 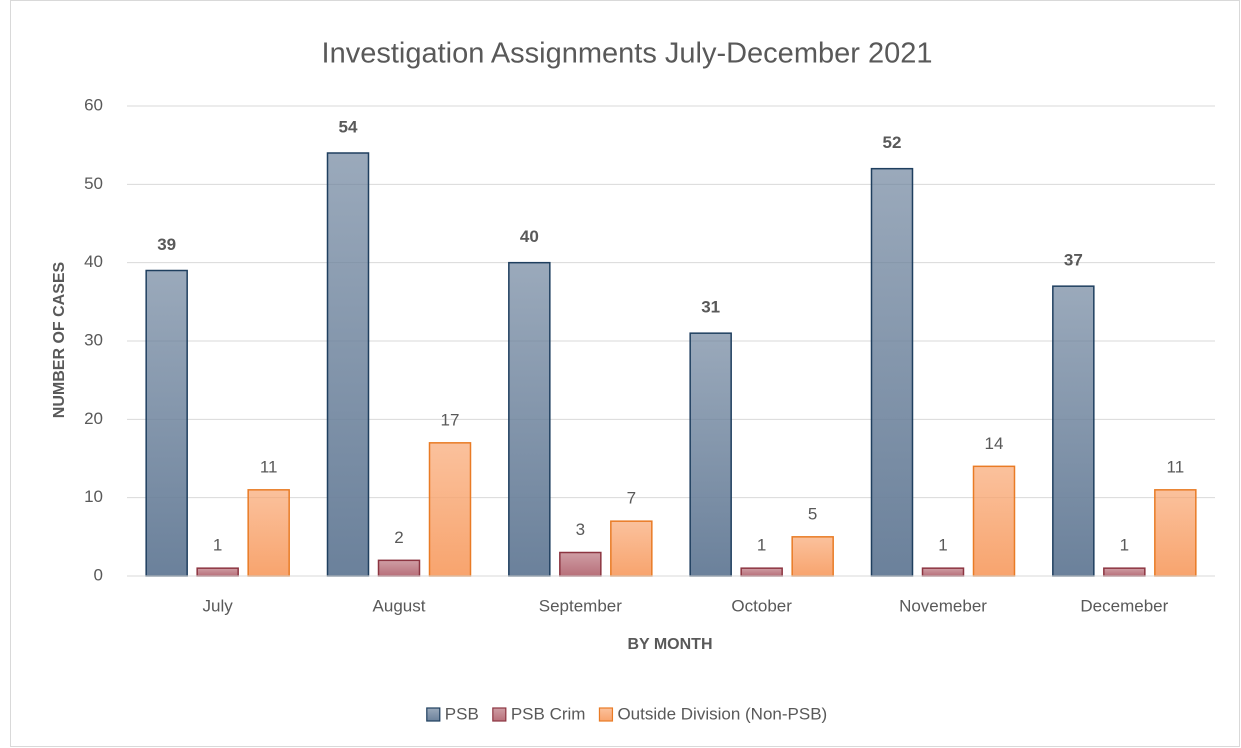 I want to click on y-tick-label: 40, so click(x=93, y=261).